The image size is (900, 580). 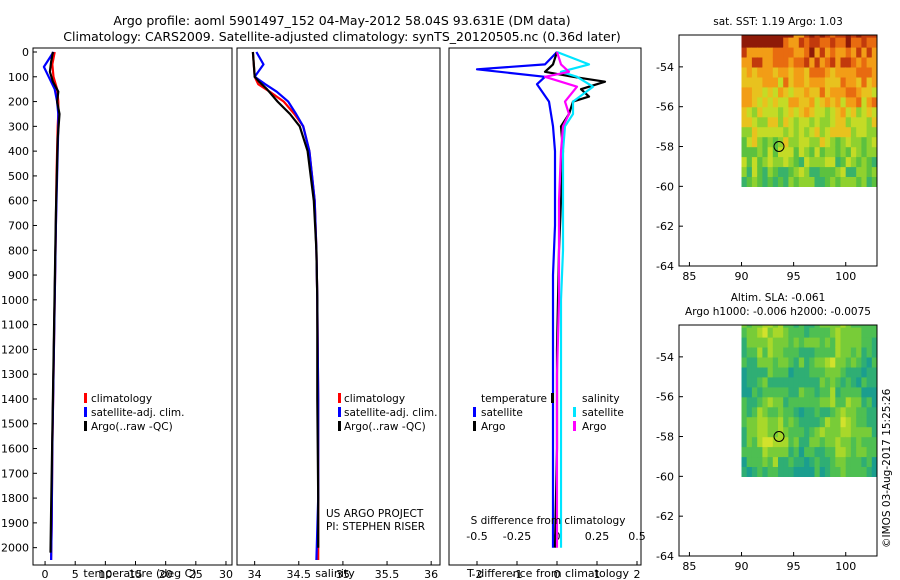 What do you see at coordinates (474, 412) in the screenshot?
I see `legend-swatch-temp-satellite` at bounding box center [474, 412].